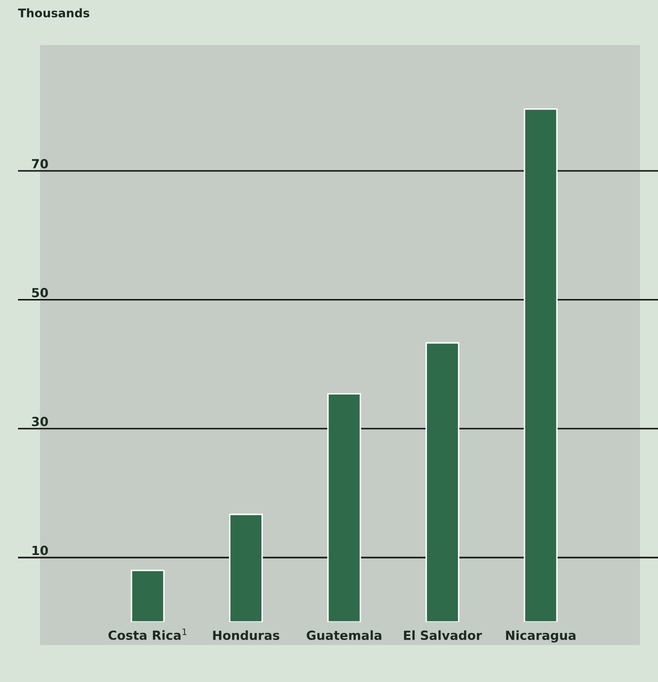  What do you see at coordinates (40, 293) in the screenshot?
I see `y-tick-label: 50` at bounding box center [40, 293].